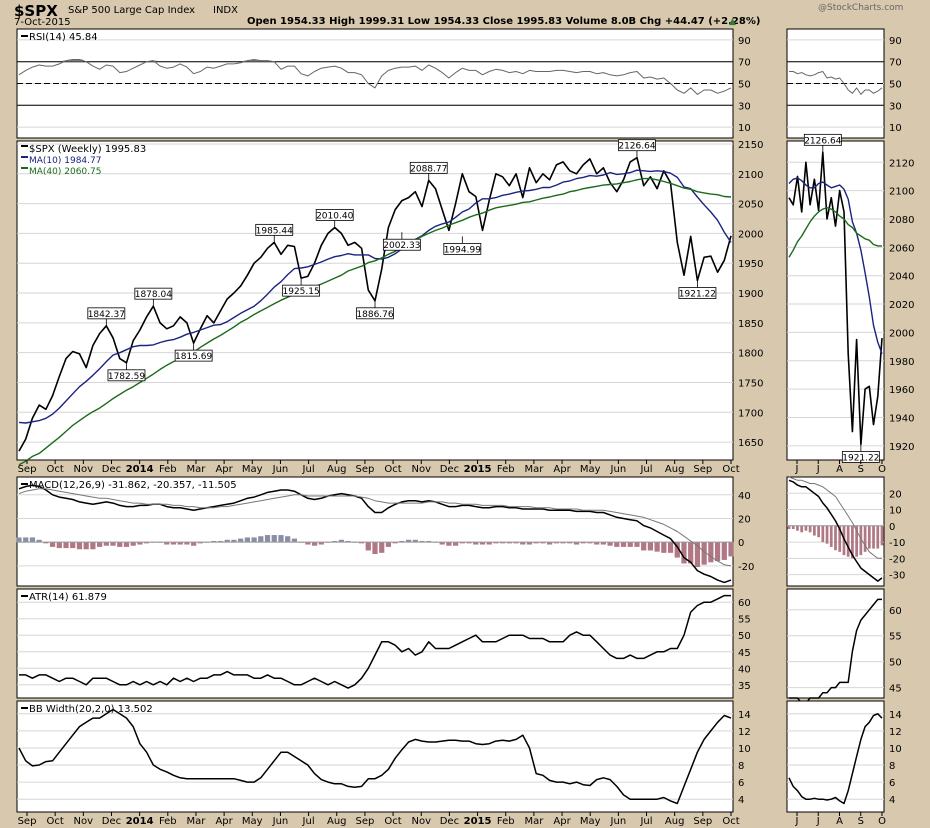 Image resolution: width=930 pixels, height=828 pixels. I want to click on bbw-tick-label: 4, so click(741, 800).